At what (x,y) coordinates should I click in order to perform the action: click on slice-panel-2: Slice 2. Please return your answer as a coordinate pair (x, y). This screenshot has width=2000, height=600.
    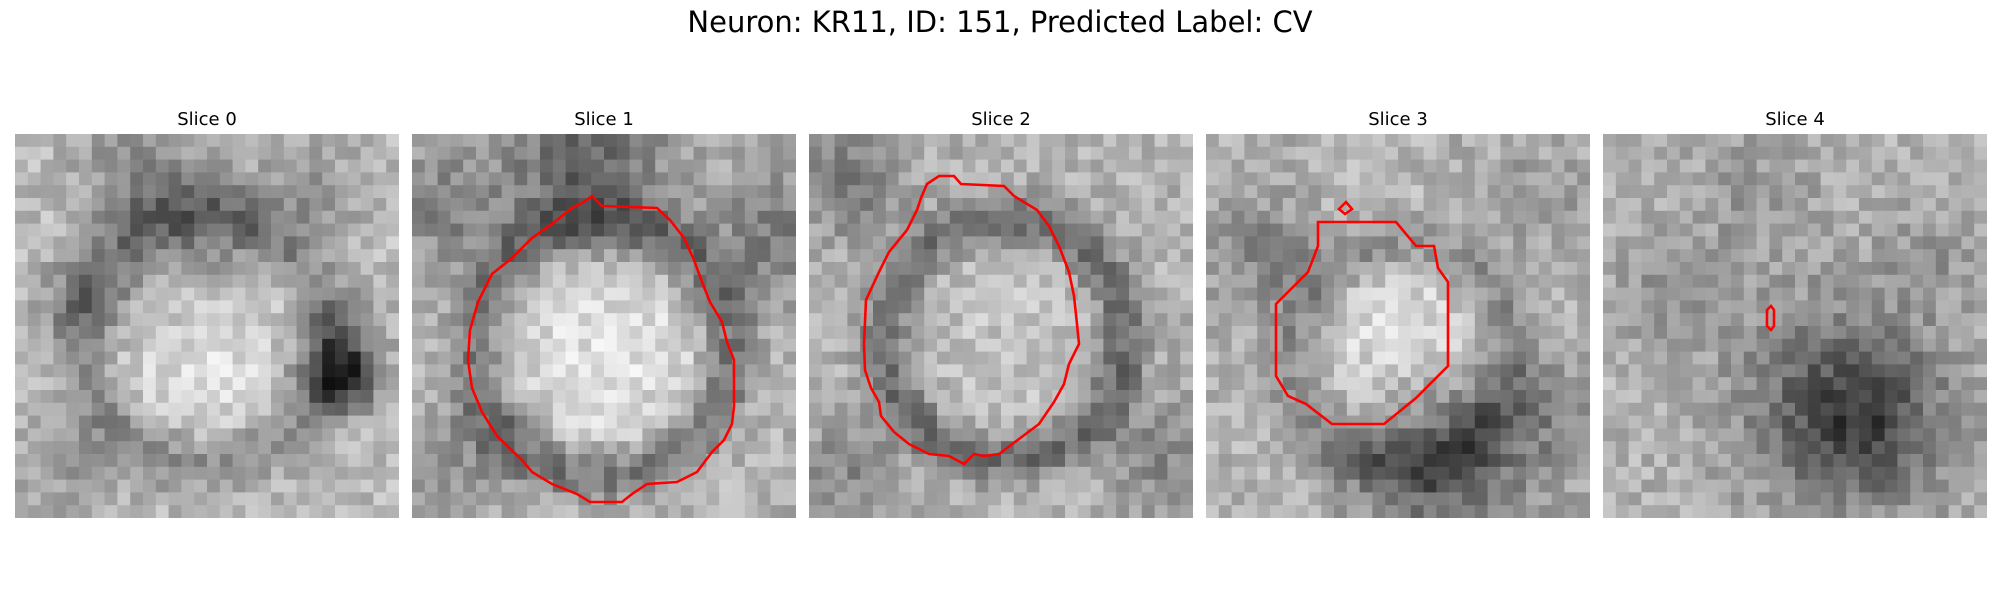
    Looking at the image, I should click on (1001, 314).